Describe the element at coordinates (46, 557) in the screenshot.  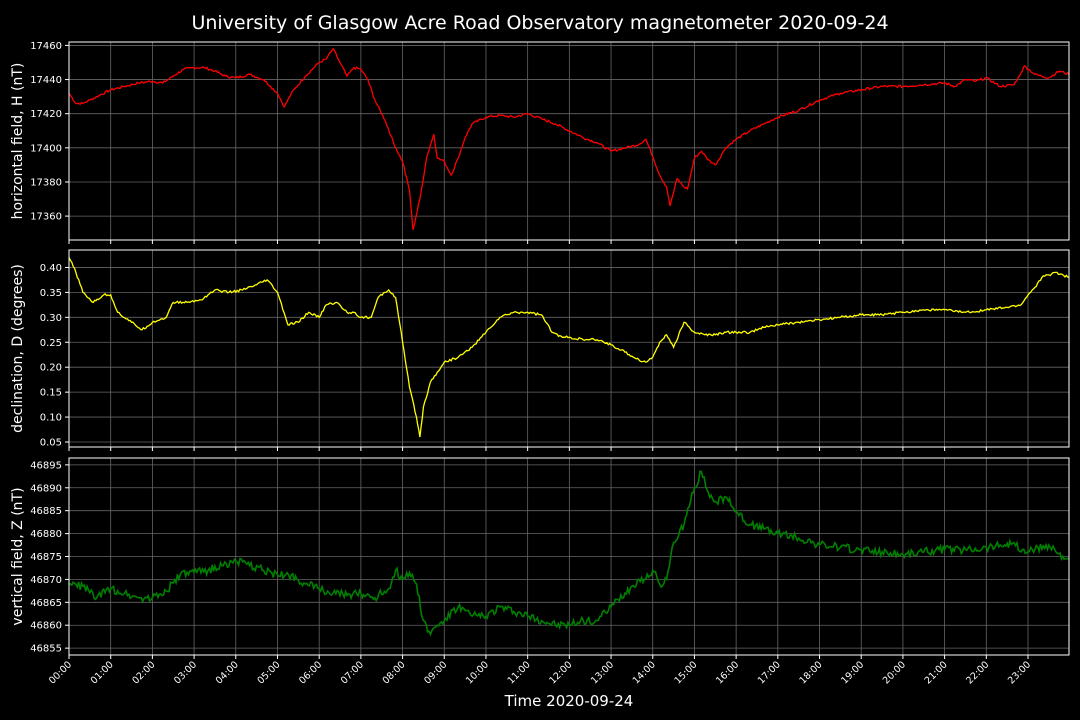
I see `y-tick-label: 46875` at that location.